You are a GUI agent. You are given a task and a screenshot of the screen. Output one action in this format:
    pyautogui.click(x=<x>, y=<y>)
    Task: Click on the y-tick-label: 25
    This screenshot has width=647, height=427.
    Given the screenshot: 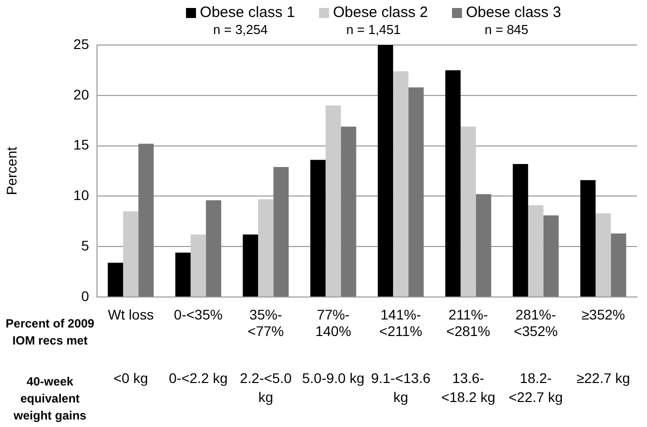 What is the action you would take?
    pyautogui.click(x=81, y=44)
    